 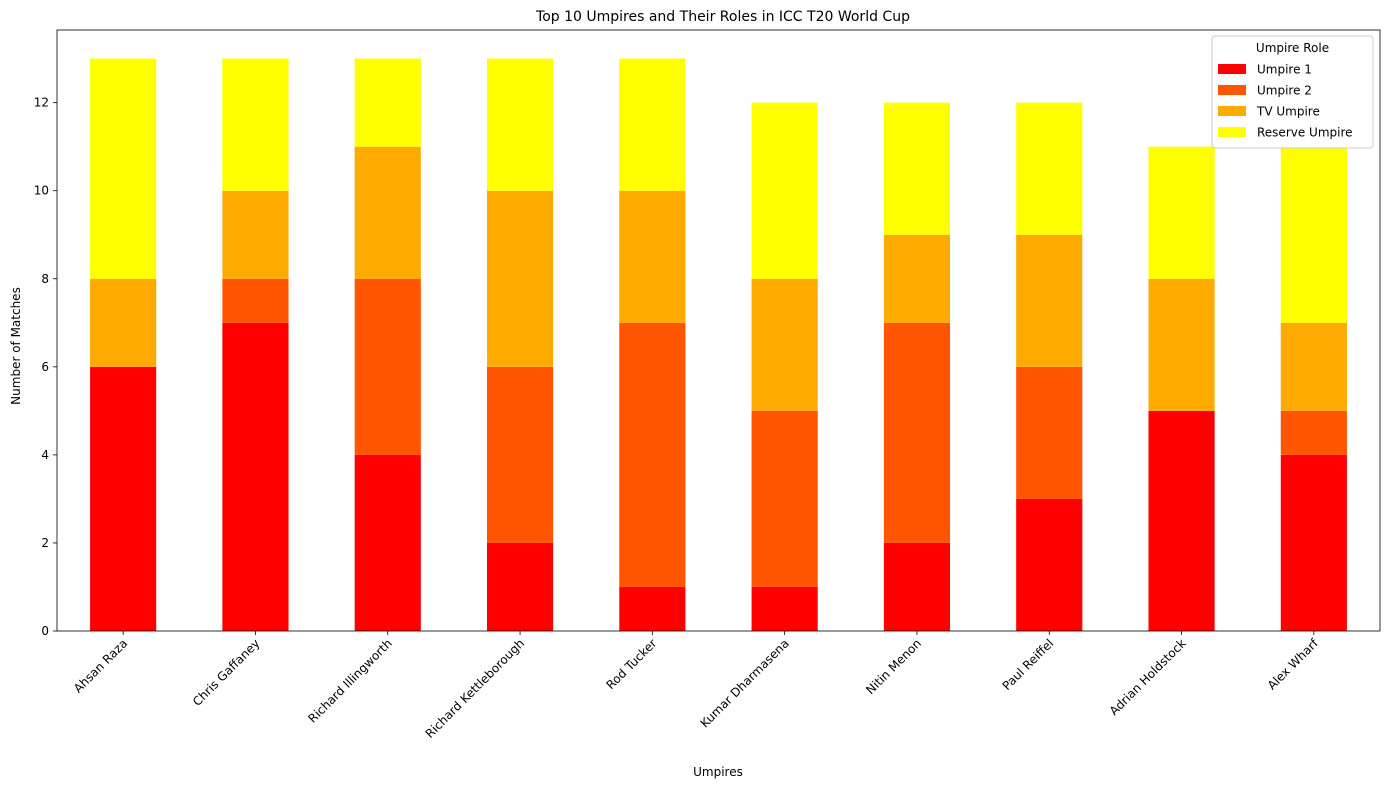 What do you see at coordinates (349, 680) in the screenshot?
I see `x-tick-label: Richard Illingworth` at bounding box center [349, 680].